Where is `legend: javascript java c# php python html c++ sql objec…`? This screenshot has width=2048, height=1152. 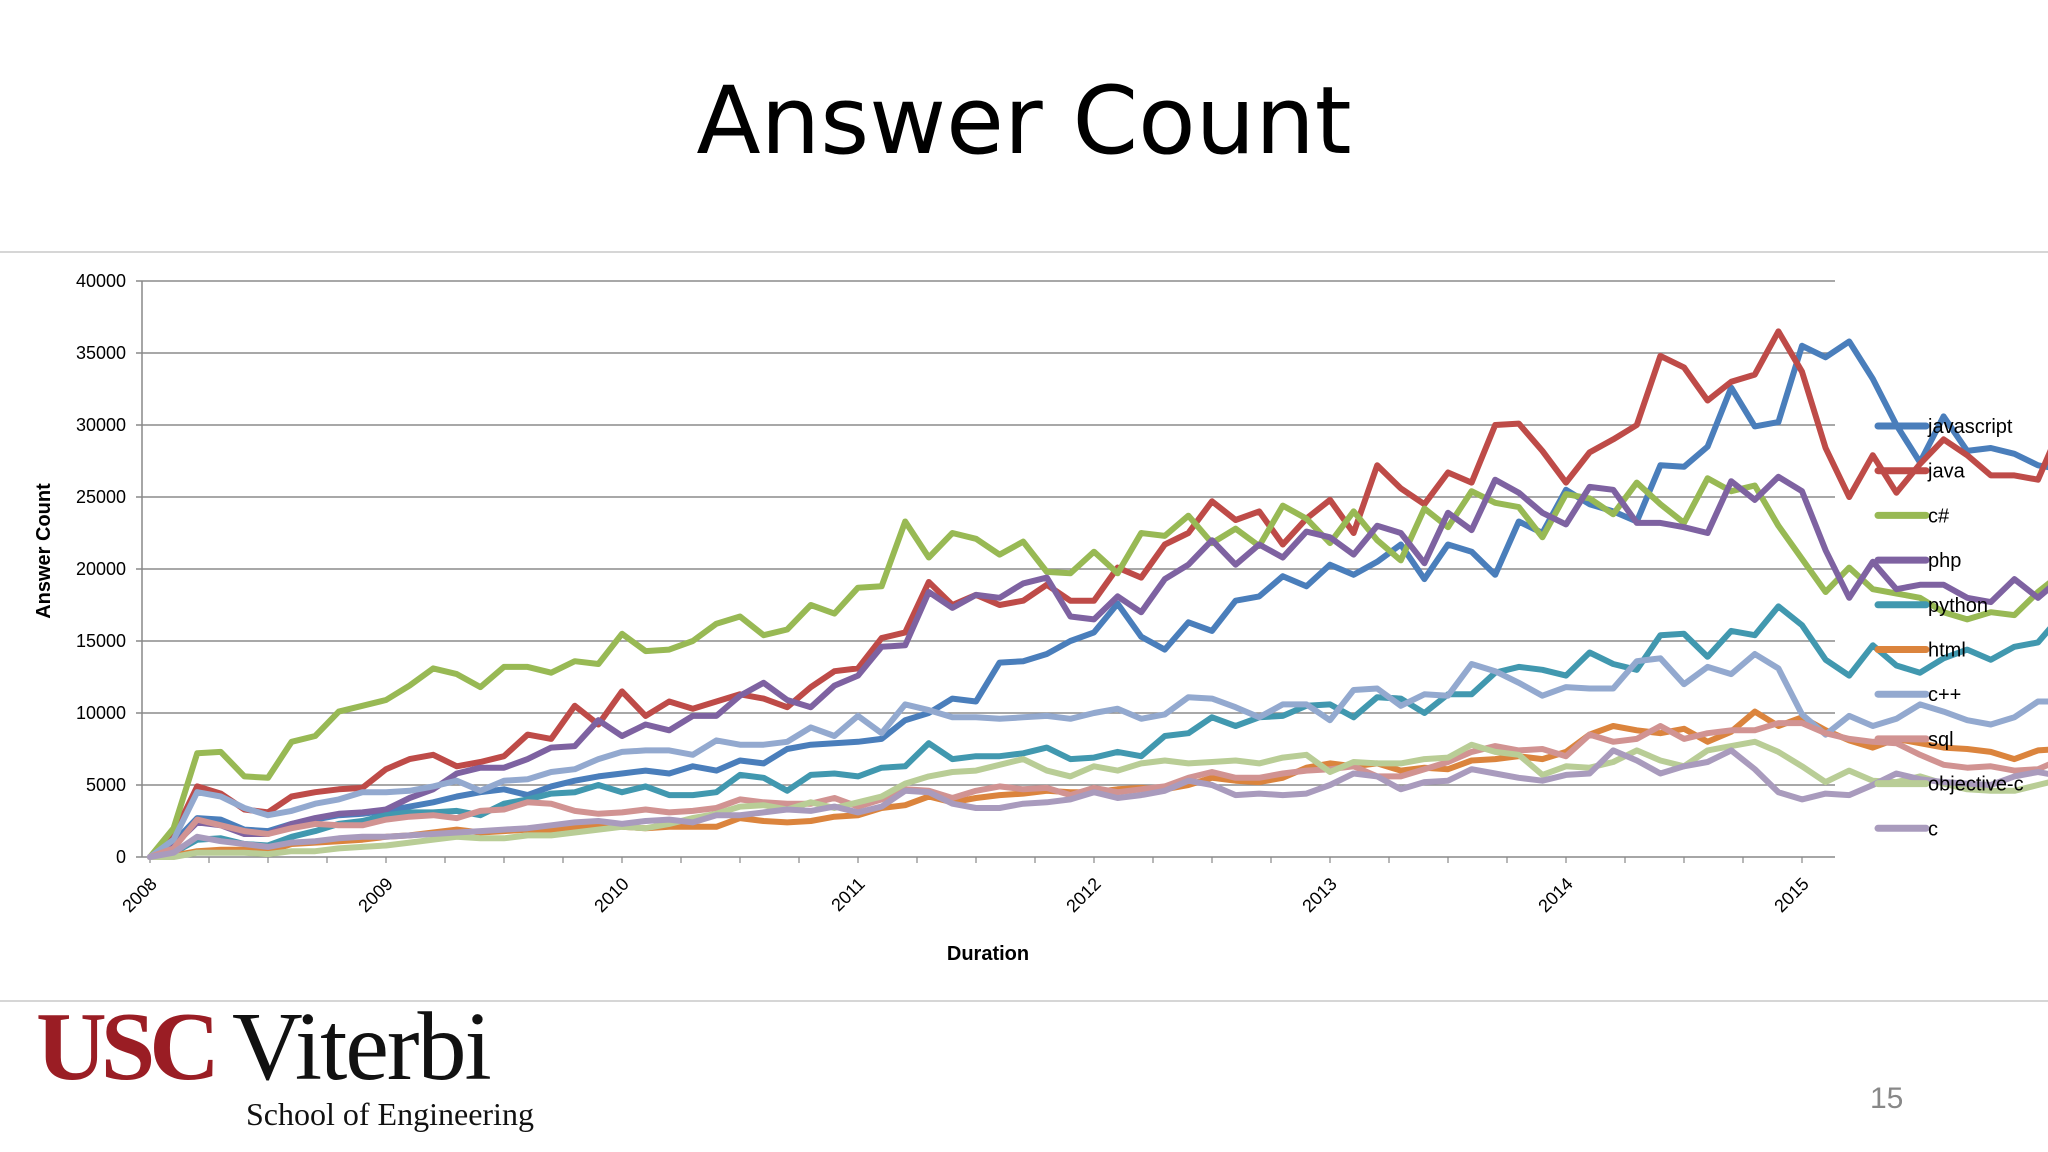 legend: javascript java c# php python html c++ sql objec… is located at coordinates (1949, 628).